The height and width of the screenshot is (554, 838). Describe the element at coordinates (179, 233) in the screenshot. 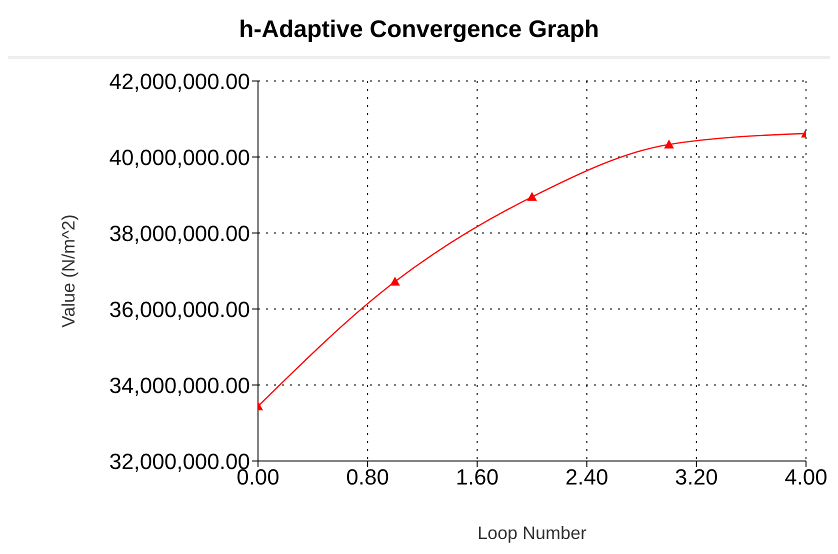

I see `y-tick-label: 38,000,000.00` at that location.